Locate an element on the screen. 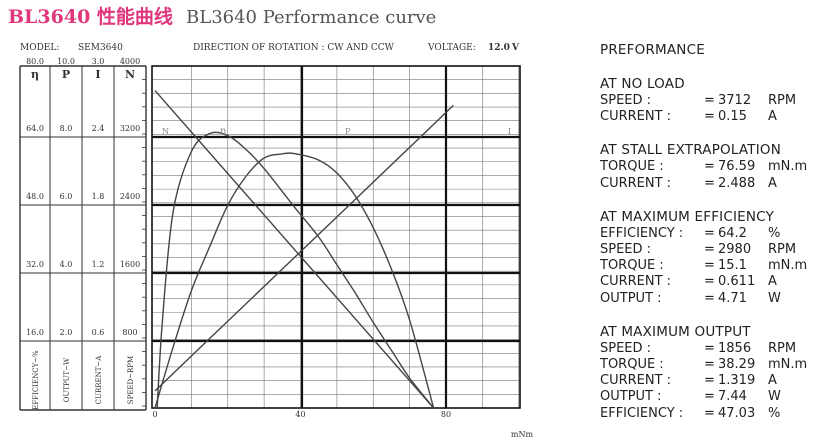 Image resolution: width=818 pixels, height=443 pixels. x-tick-label: 0 is located at coordinates (154, 414).